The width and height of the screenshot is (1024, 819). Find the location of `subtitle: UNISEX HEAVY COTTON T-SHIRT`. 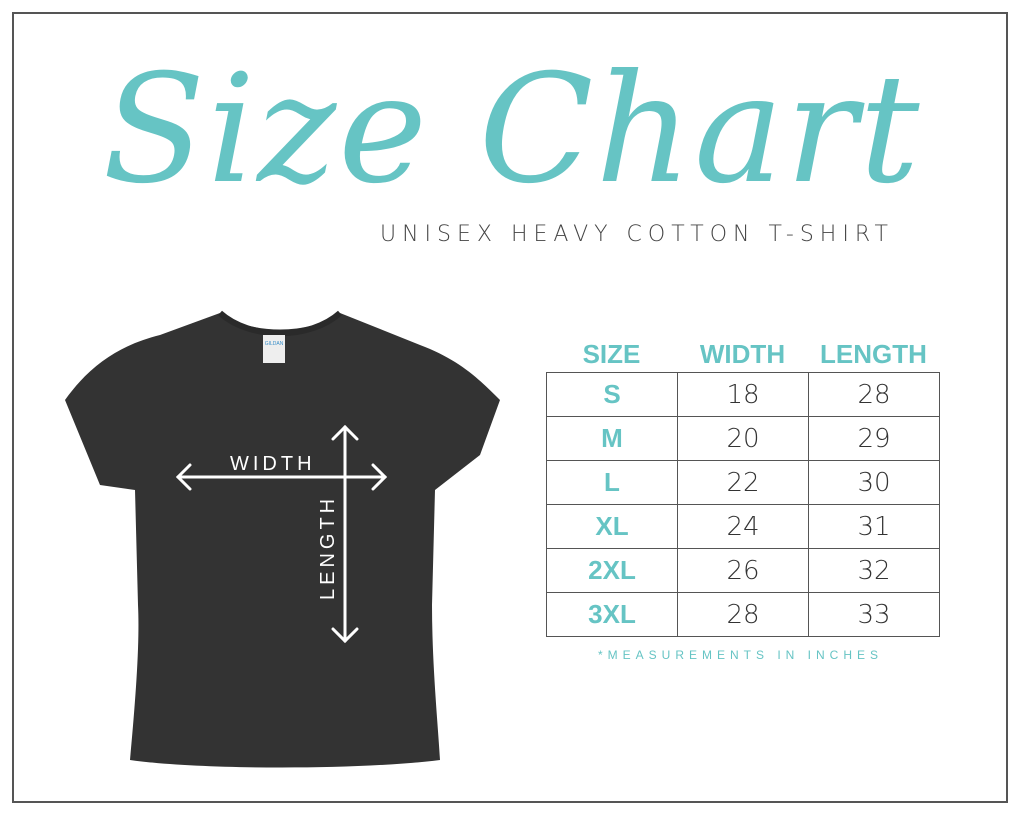

subtitle: UNISEX HEAVY COTTON T-SHIRT is located at coordinates (637, 234).